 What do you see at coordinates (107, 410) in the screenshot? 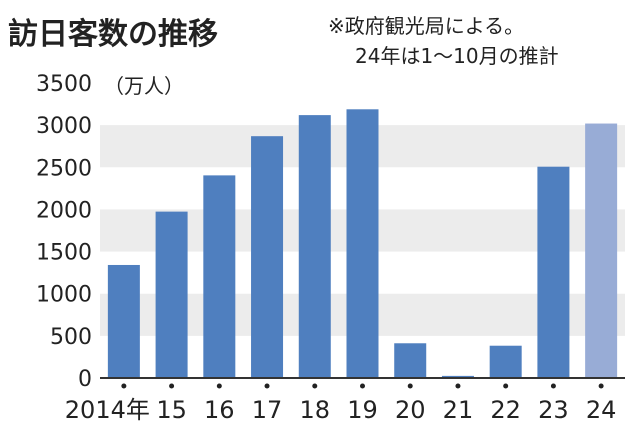
I see `x-tick-label: 2014年` at bounding box center [107, 410].